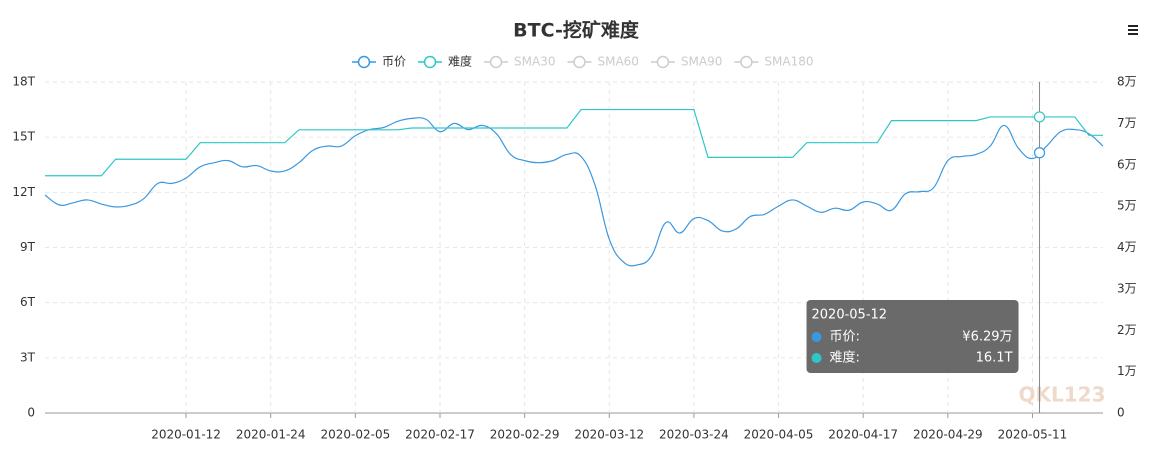 This screenshot has height=455, width=1151. I want to click on y2-tick-label: 0, so click(1121, 413).